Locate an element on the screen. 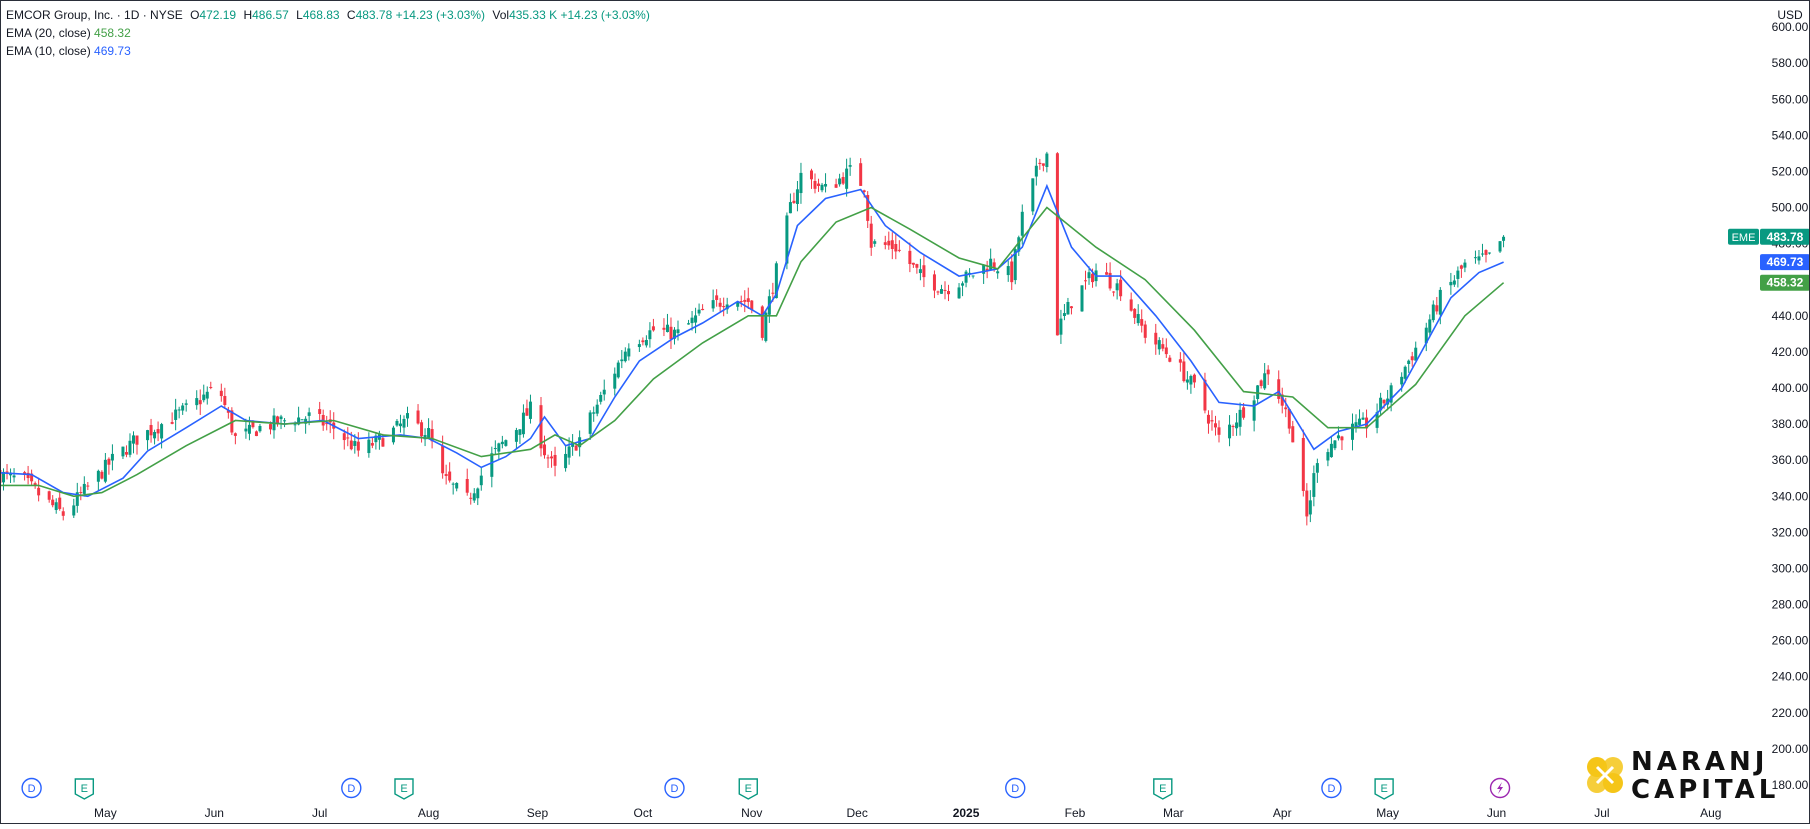 The image size is (1810, 829). volume-change: +14.23 (+3.03%) is located at coordinates (605, 15).